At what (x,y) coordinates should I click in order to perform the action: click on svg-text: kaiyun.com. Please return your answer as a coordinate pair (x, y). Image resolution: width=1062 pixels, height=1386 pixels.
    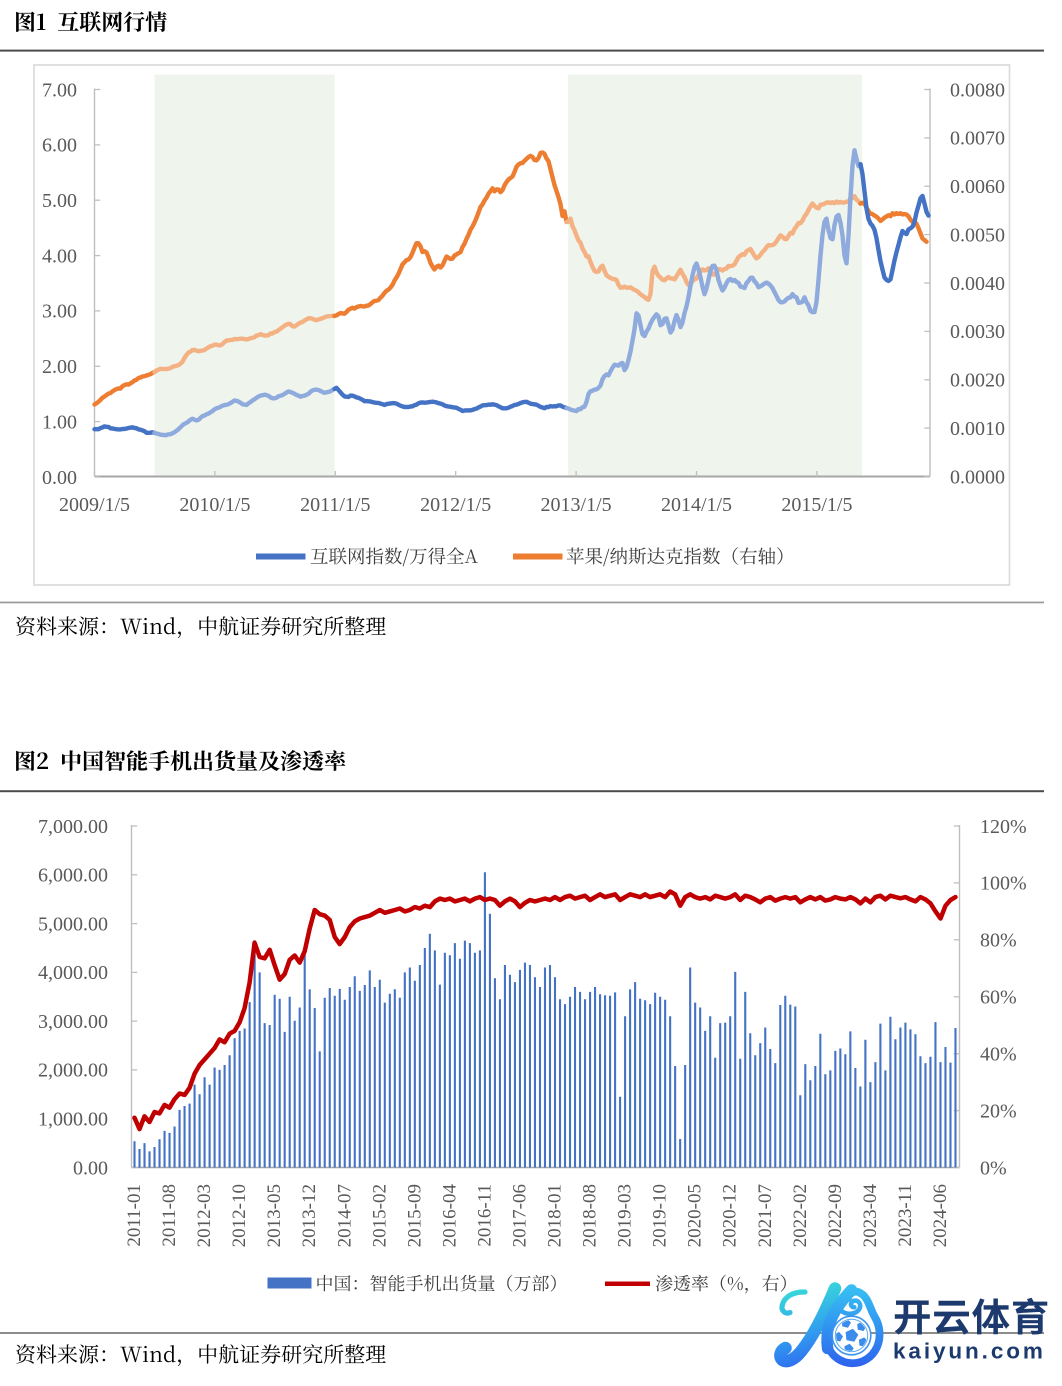
    Looking at the image, I should click on (969, 1351).